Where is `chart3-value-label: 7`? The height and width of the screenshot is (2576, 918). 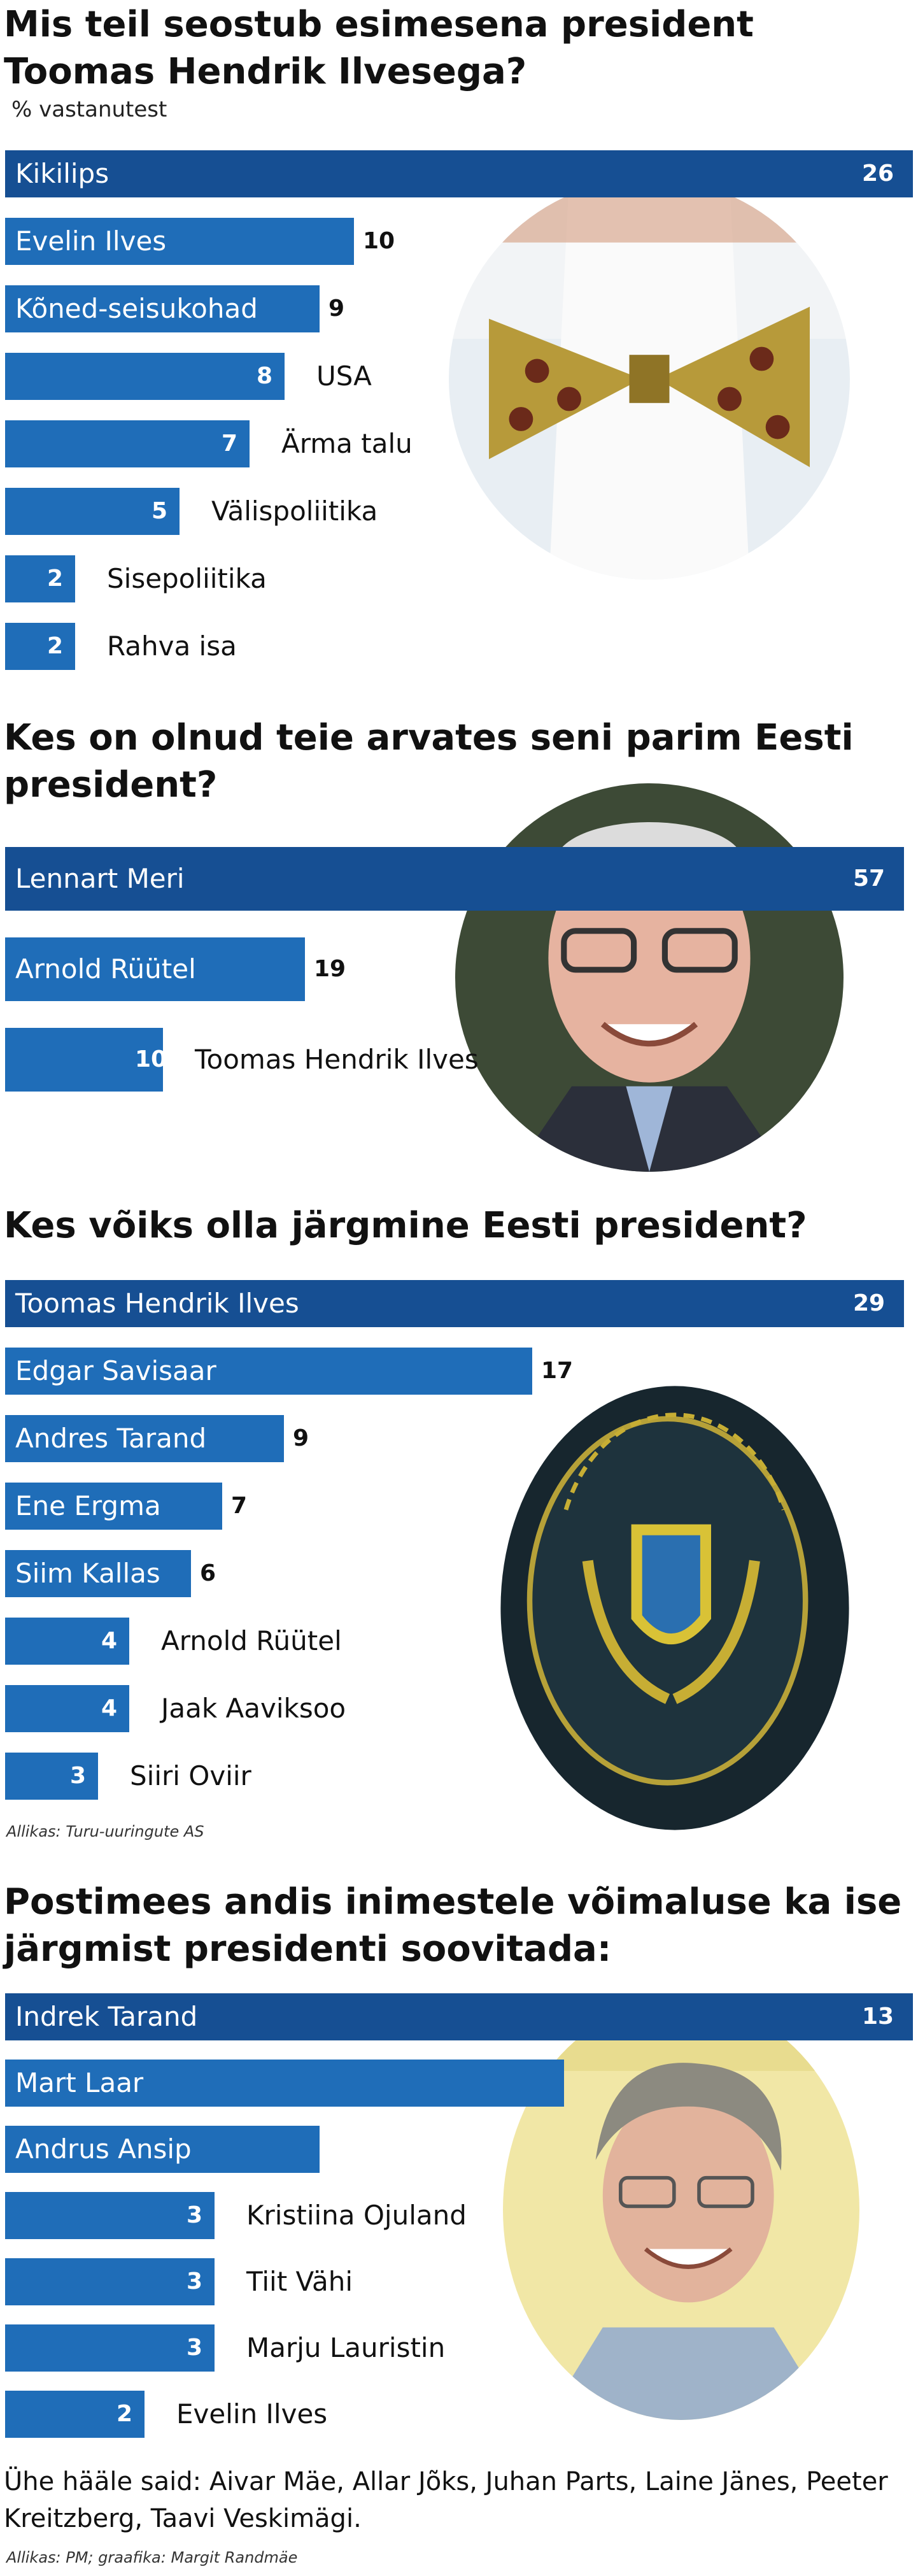
chart3-value-label: 7 is located at coordinates (239, 1506).